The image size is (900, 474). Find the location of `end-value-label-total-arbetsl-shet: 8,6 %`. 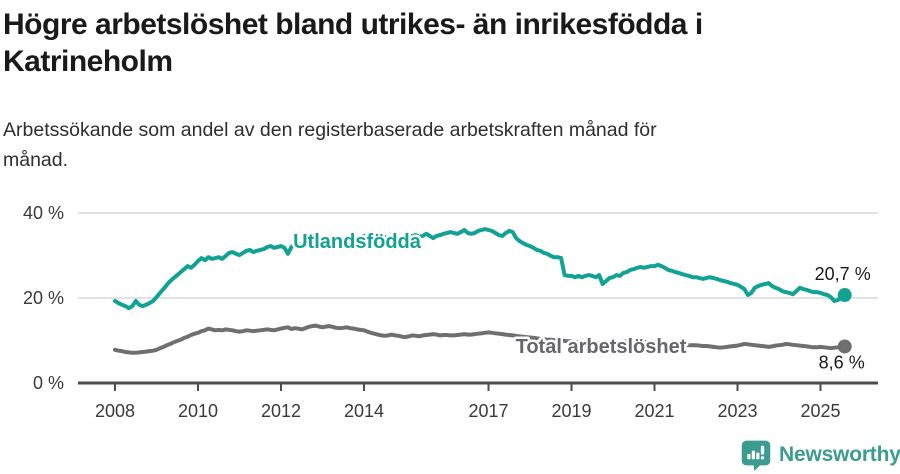

end-value-label-total-arbetsl-shet: 8,6 % is located at coordinates (842, 362).